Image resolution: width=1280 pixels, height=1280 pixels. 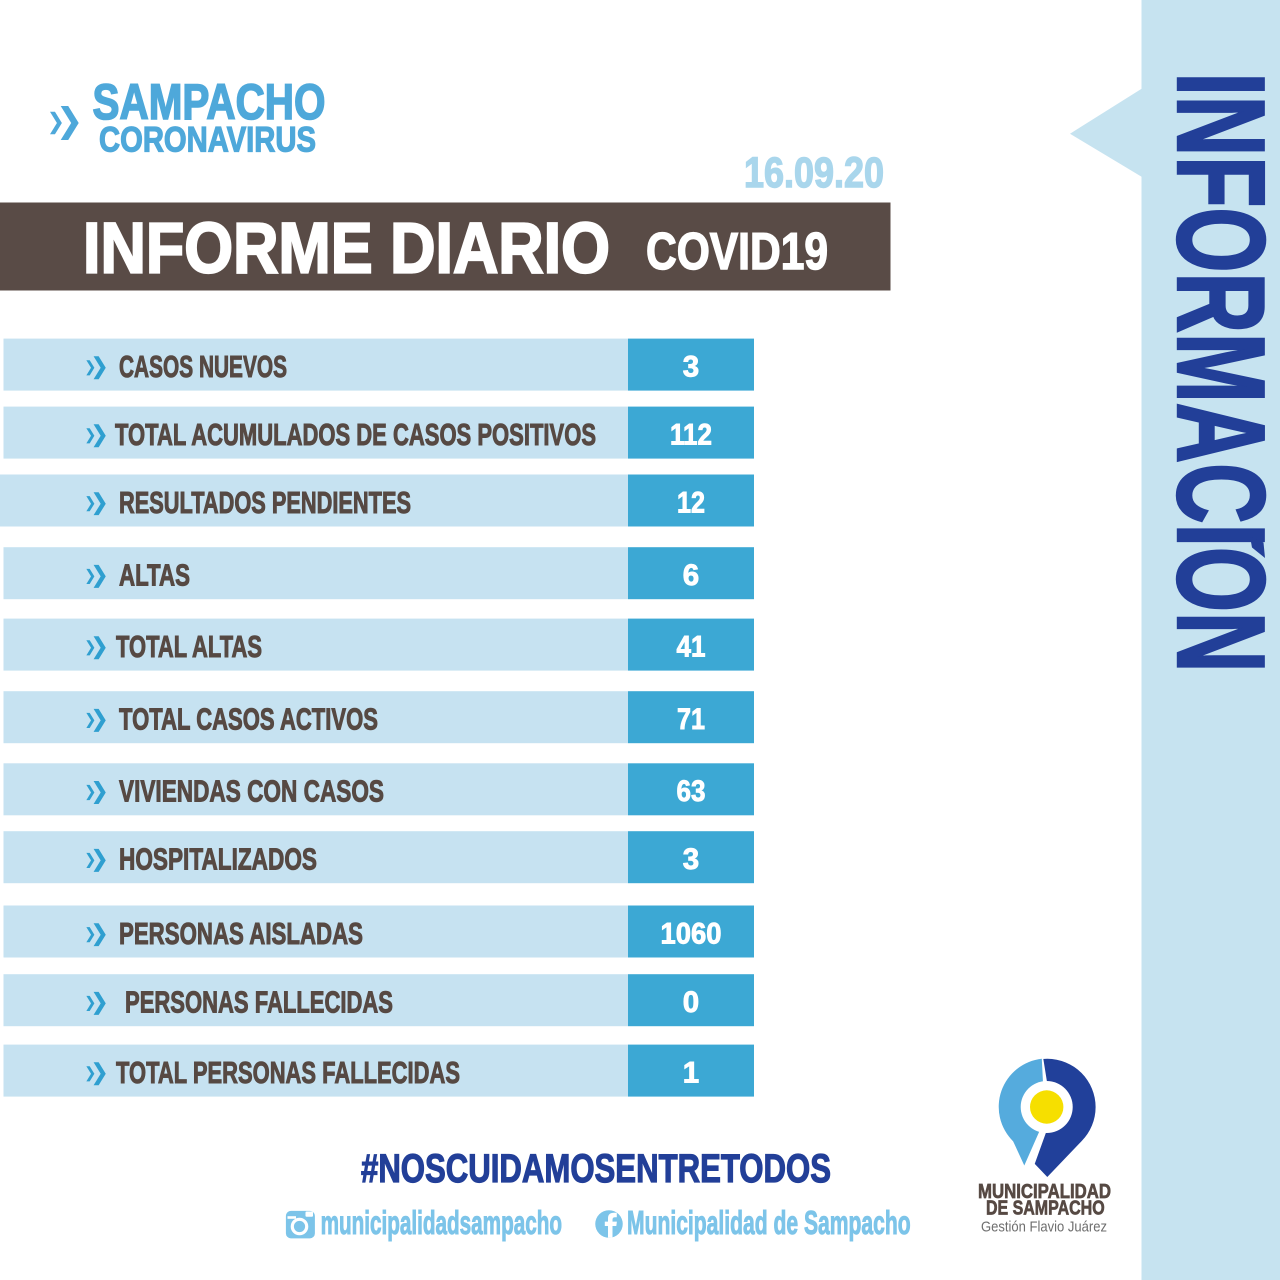 I want to click on svg-text: CORONAVIRUS, so click(x=207, y=140).